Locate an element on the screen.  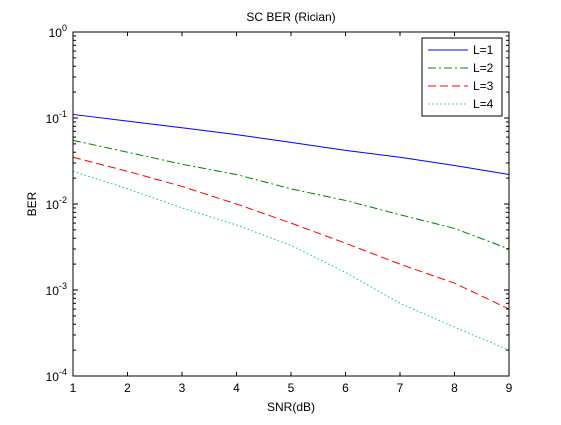
y-tick-label-exponent: -3 is located at coordinates (63, 286).